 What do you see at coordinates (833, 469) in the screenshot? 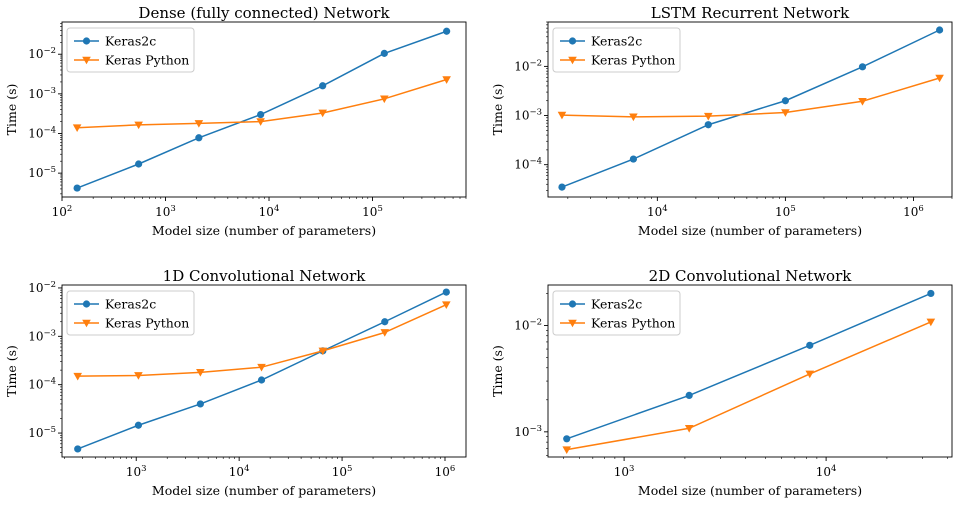
I see `x-tick-label-exp: 4` at bounding box center [833, 469].